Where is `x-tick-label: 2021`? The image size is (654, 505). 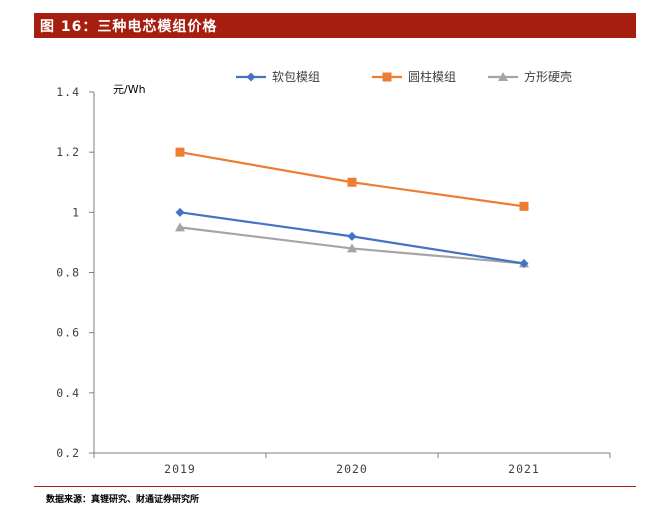
x-tick-label: 2021 is located at coordinates (524, 469).